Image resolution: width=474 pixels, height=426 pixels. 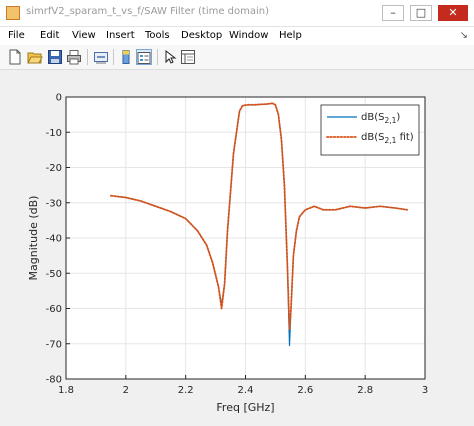 What do you see at coordinates (50, 35) in the screenshot?
I see `menu-edit: Edit` at bounding box center [50, 35].